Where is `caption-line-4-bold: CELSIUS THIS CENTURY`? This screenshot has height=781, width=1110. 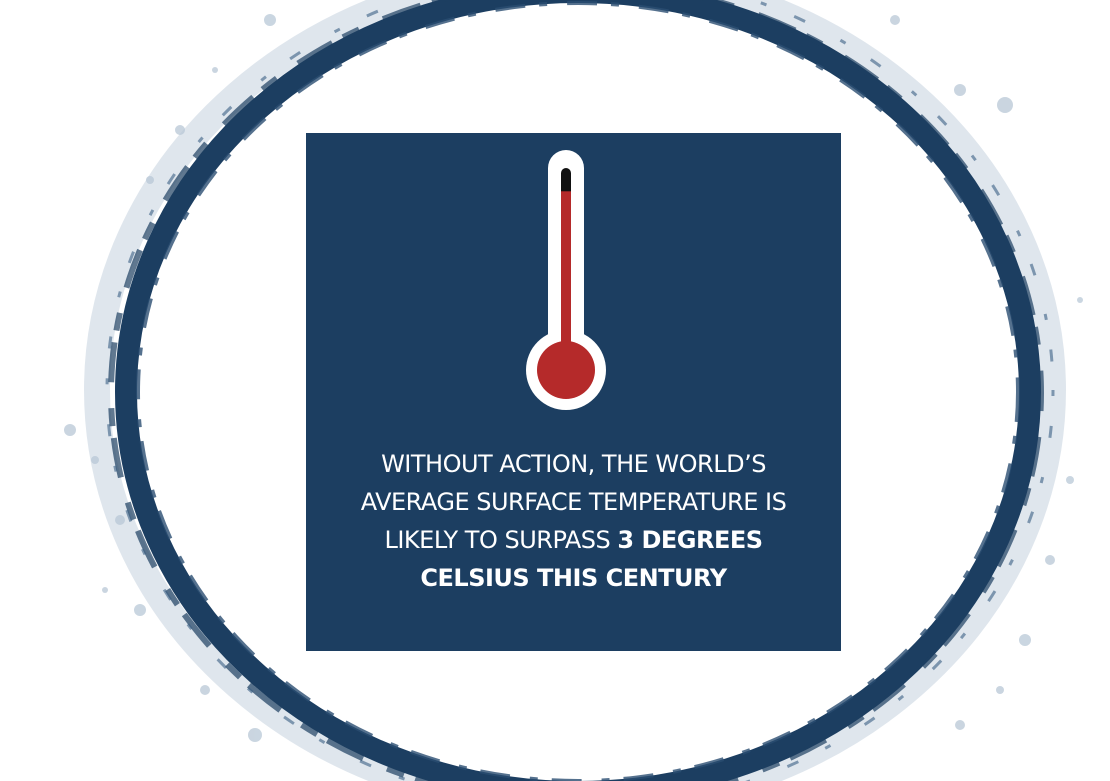 caption-line-4-bold: CELSIUS THIS CENTURY is located at coordinates (573, 578).